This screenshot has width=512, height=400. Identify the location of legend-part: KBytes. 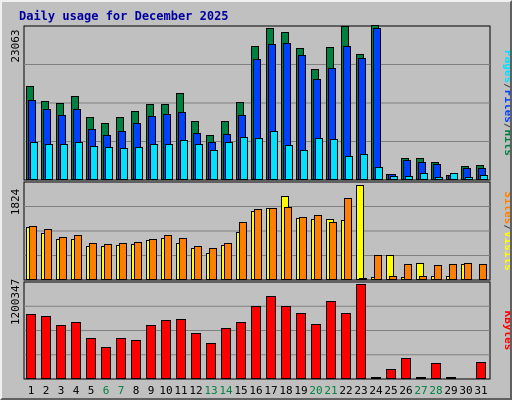
(506, 331).